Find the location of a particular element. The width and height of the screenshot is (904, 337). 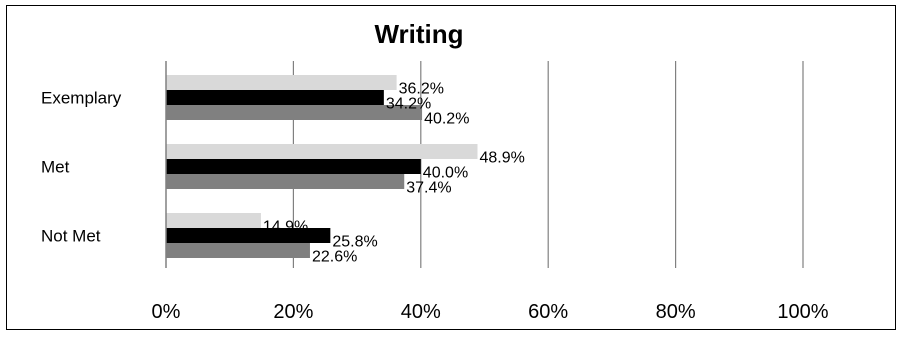

category-label-met: Met is located at coordinates (55, 167).